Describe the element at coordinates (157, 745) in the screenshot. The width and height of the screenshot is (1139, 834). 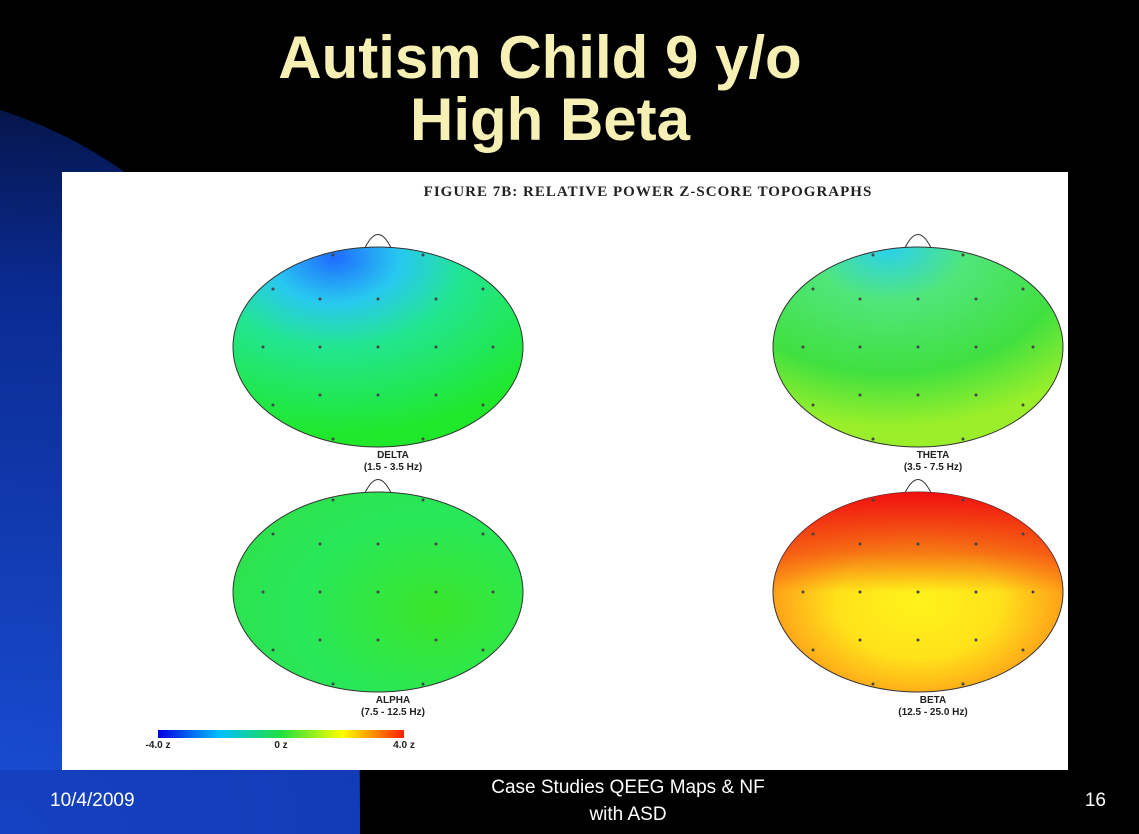
I see `colorbar-label: -4.0 z` at that location.